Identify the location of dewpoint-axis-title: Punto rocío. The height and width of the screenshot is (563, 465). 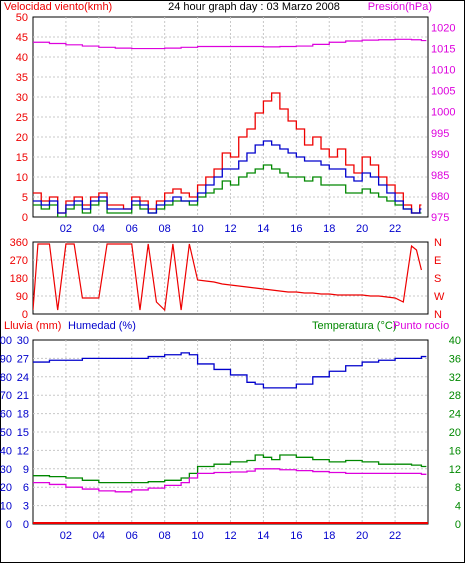
(421, 326).